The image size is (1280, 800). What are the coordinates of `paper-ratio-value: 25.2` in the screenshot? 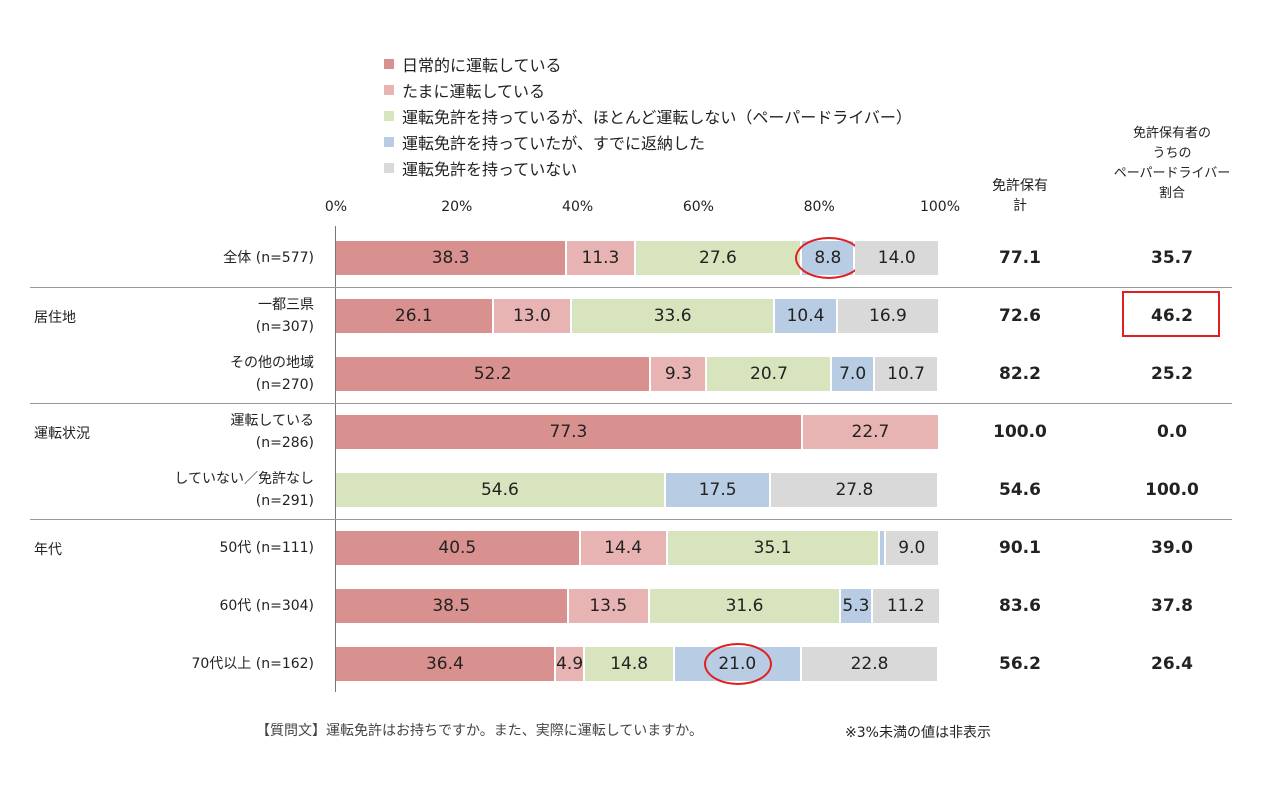 It's located at (1172, 374).